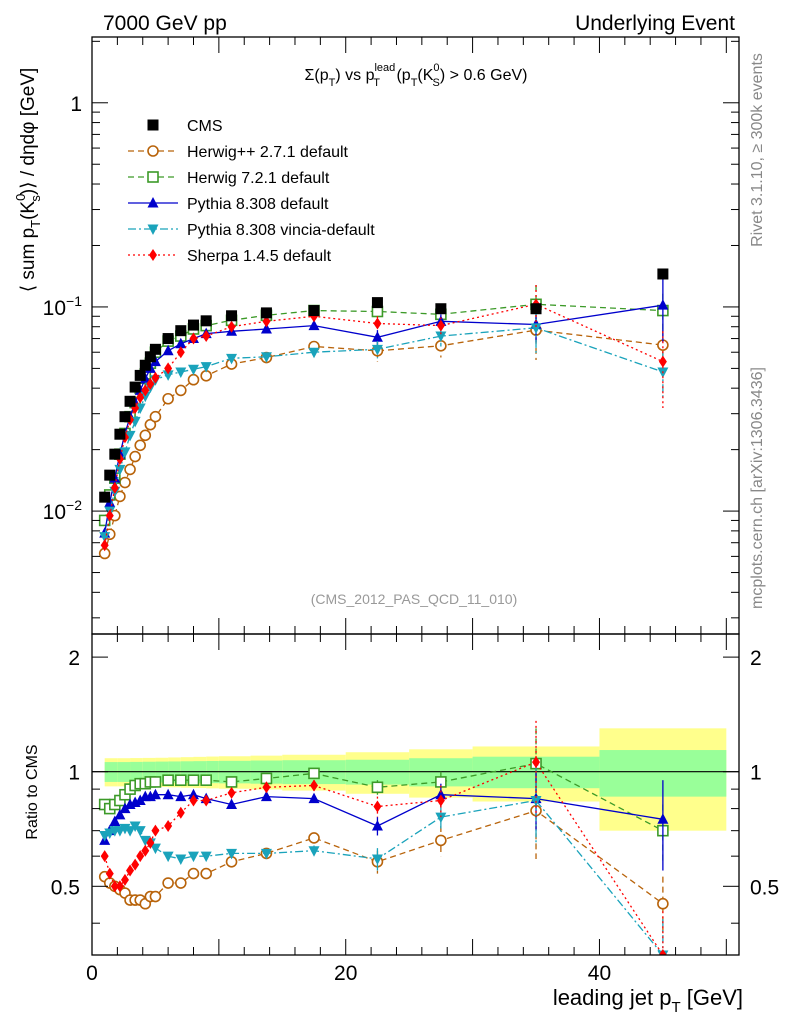 Image resolution: width=786 pixels, height=1029 pixels. I want to click on x-axis-label: leading jet pT [GeV], so click(648, 1000).